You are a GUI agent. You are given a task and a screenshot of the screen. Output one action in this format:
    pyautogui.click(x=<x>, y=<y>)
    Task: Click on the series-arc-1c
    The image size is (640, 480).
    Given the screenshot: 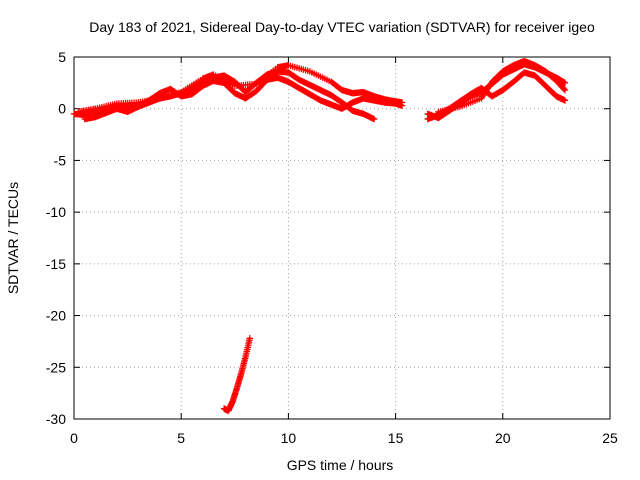 What is the action you would take?
    pyautogui.click(x=240, y=89)
    